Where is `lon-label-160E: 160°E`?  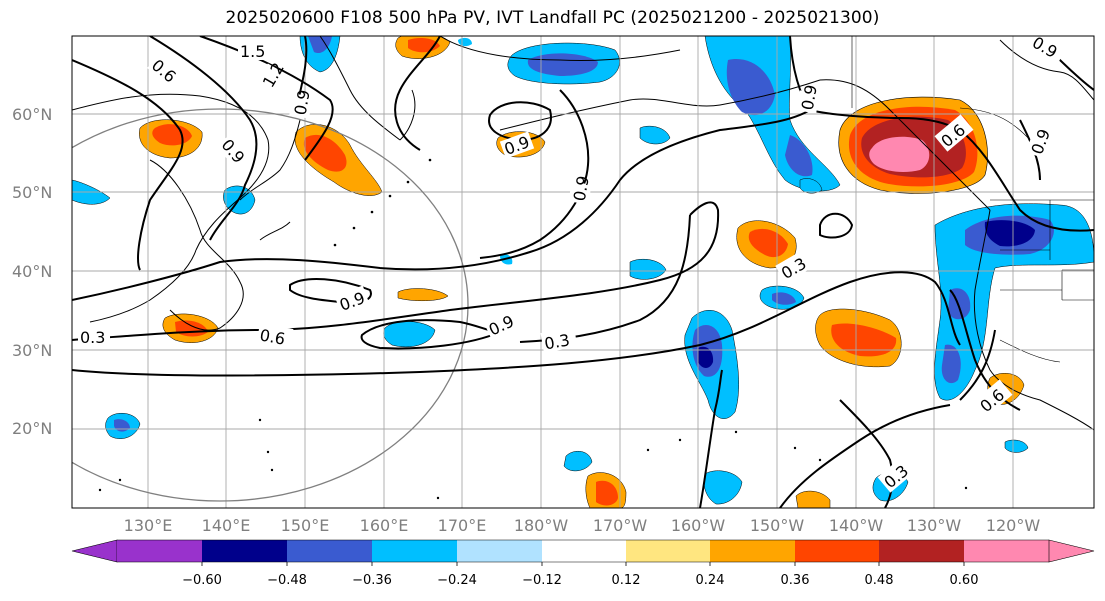
lon-label-160E: 160°E is located at coordinates (384, 525).